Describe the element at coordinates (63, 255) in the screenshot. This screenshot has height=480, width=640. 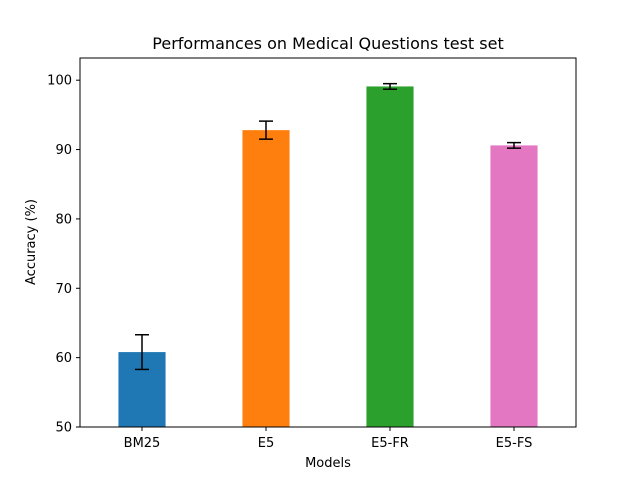
I see `y-axis: 50 60 70 80 90 100` at that location.